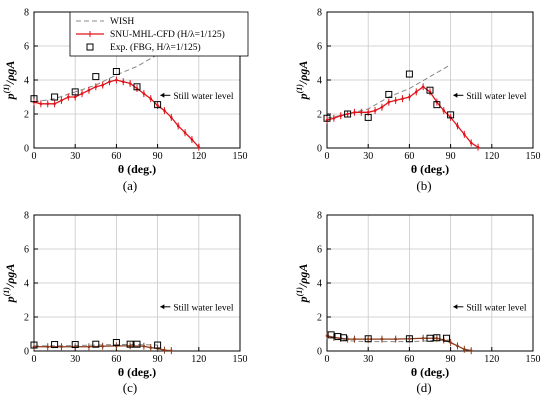 Image resolution: width=550 pixels, height=401 pixels. I want to click on y-tick-label: 8, so click(26, 216).